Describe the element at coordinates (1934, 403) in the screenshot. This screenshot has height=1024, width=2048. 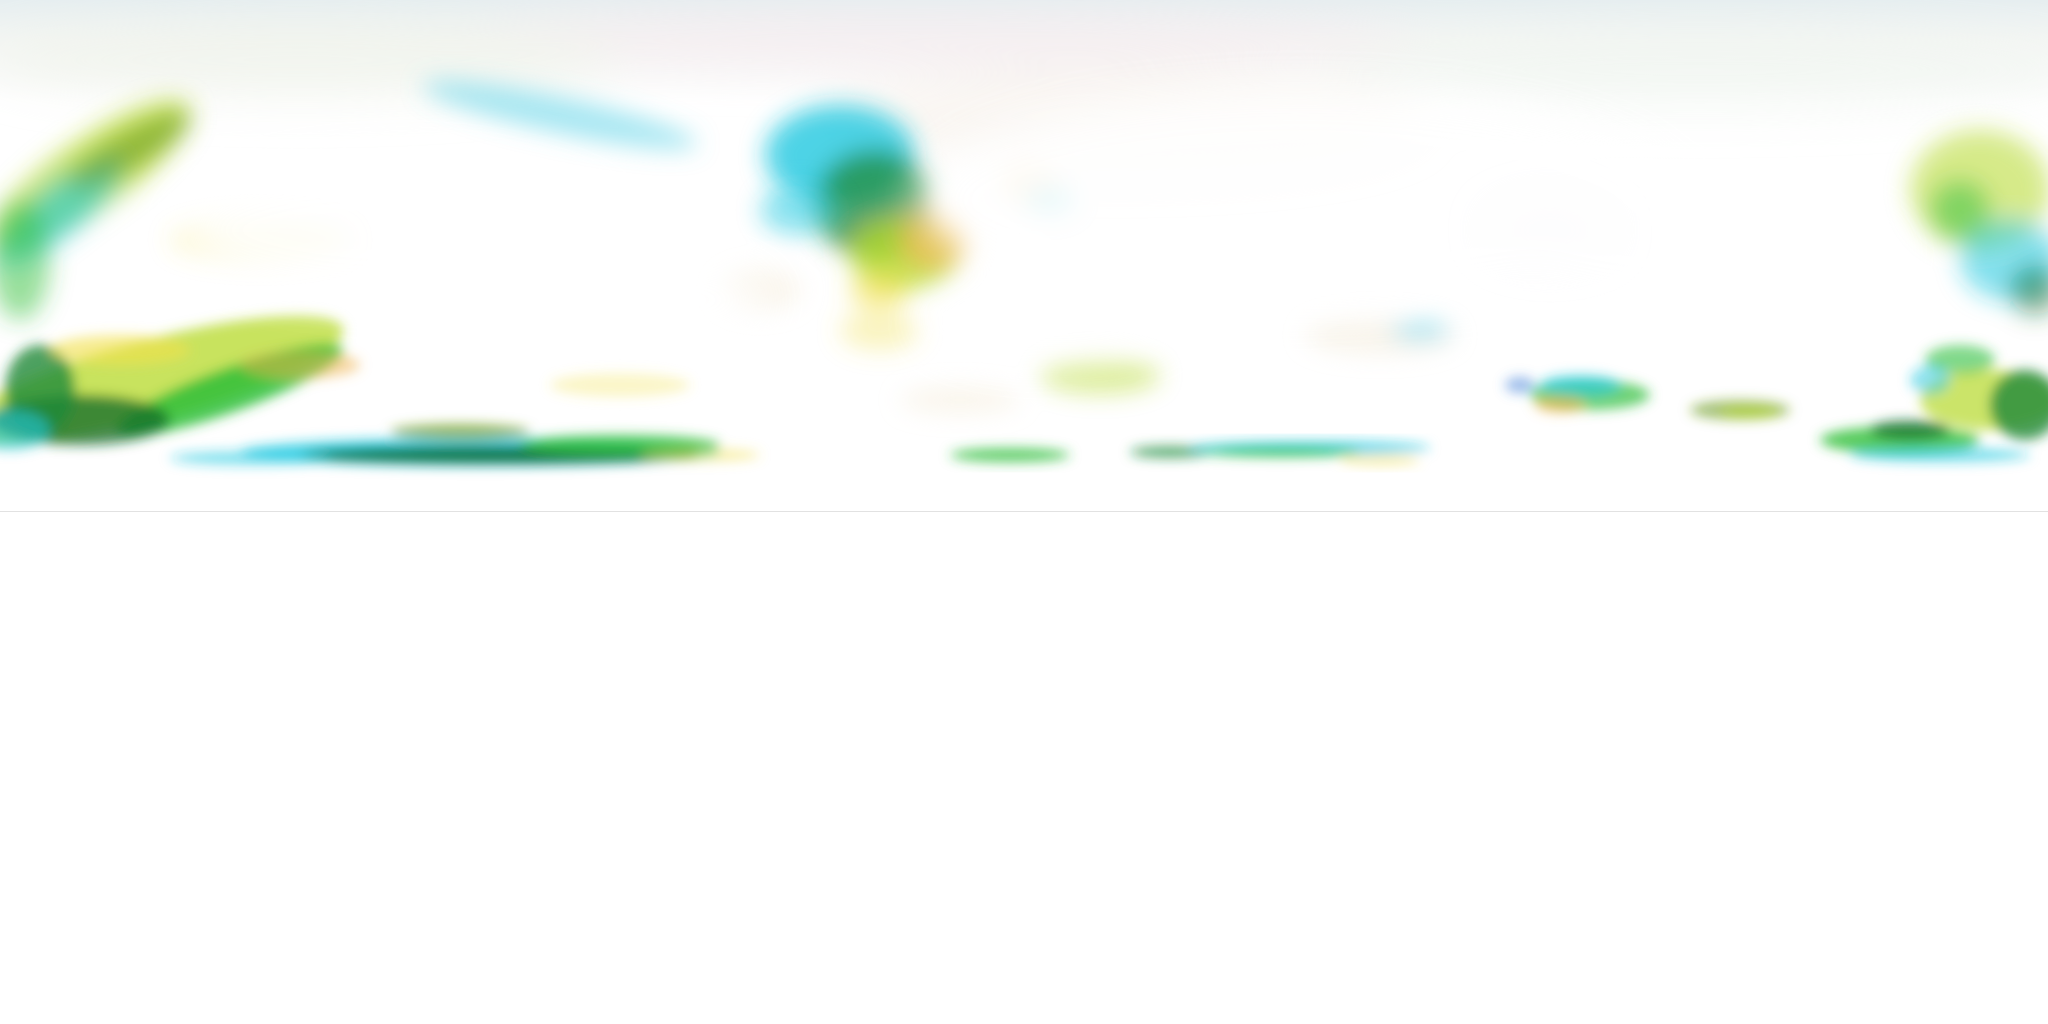
I see `lower-right-foliage` at that location.